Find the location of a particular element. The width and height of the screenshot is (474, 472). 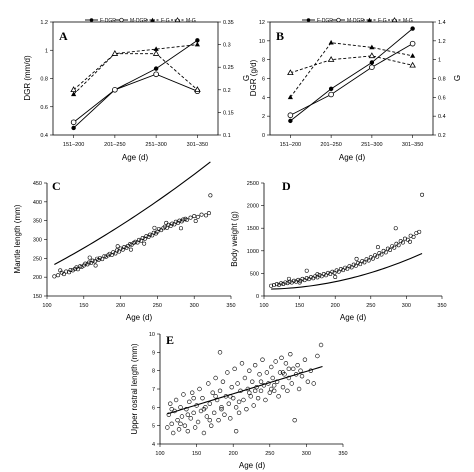

legend-a-f-g-marker is located at coordinates (152, 19).